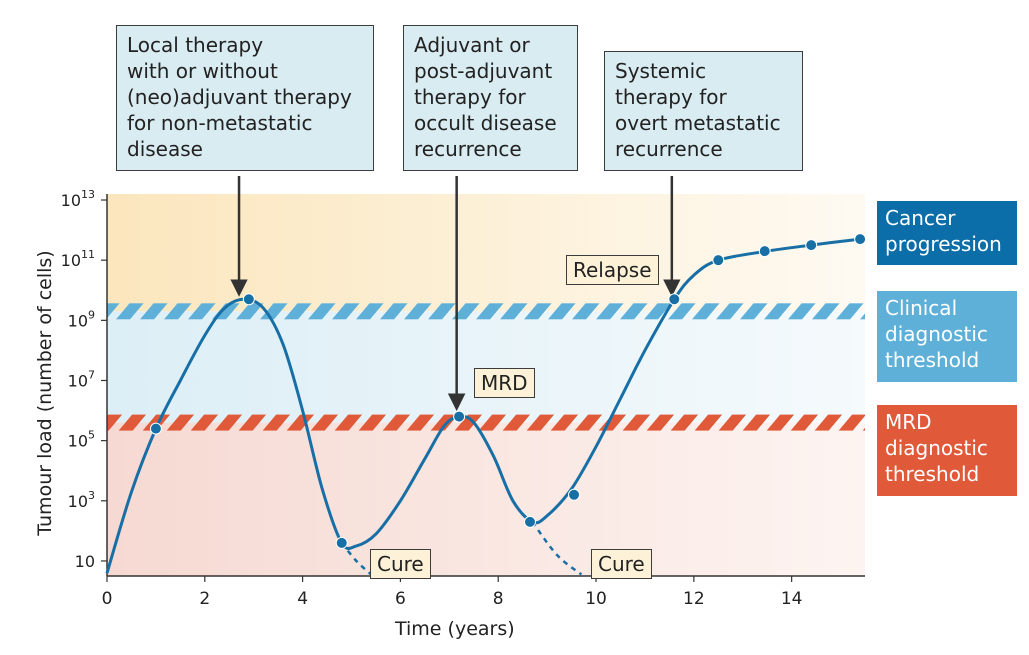 The width and height of the screenshot is (1029, 655). Describe the element at coordinates (947, 336) in the screenshot. I see `legend-clinical-threshold: Clinical diagnostic threshold` at that location.